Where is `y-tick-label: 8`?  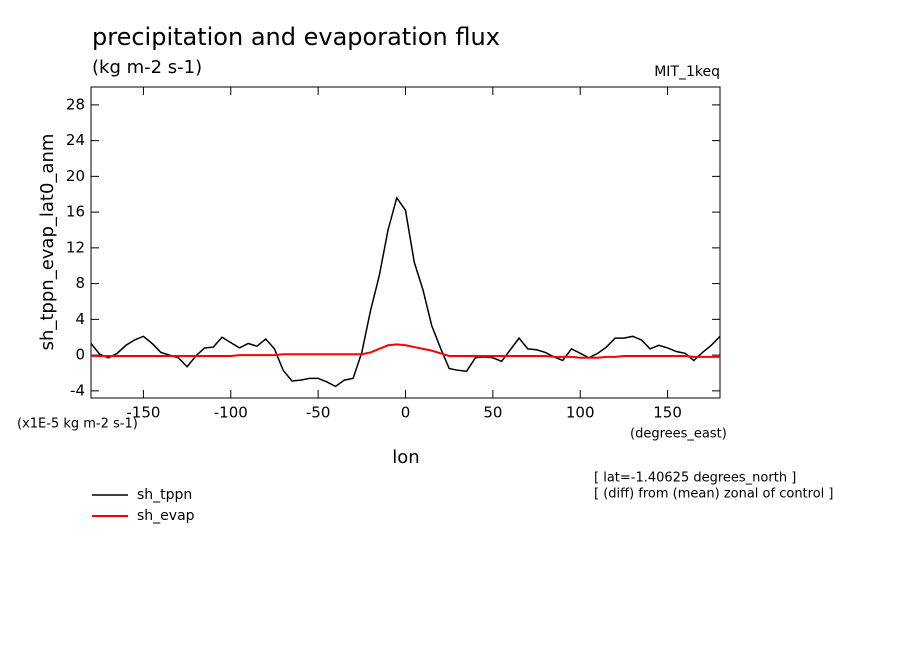
y-tick-label: 8 is located at coordinates (80, 283).